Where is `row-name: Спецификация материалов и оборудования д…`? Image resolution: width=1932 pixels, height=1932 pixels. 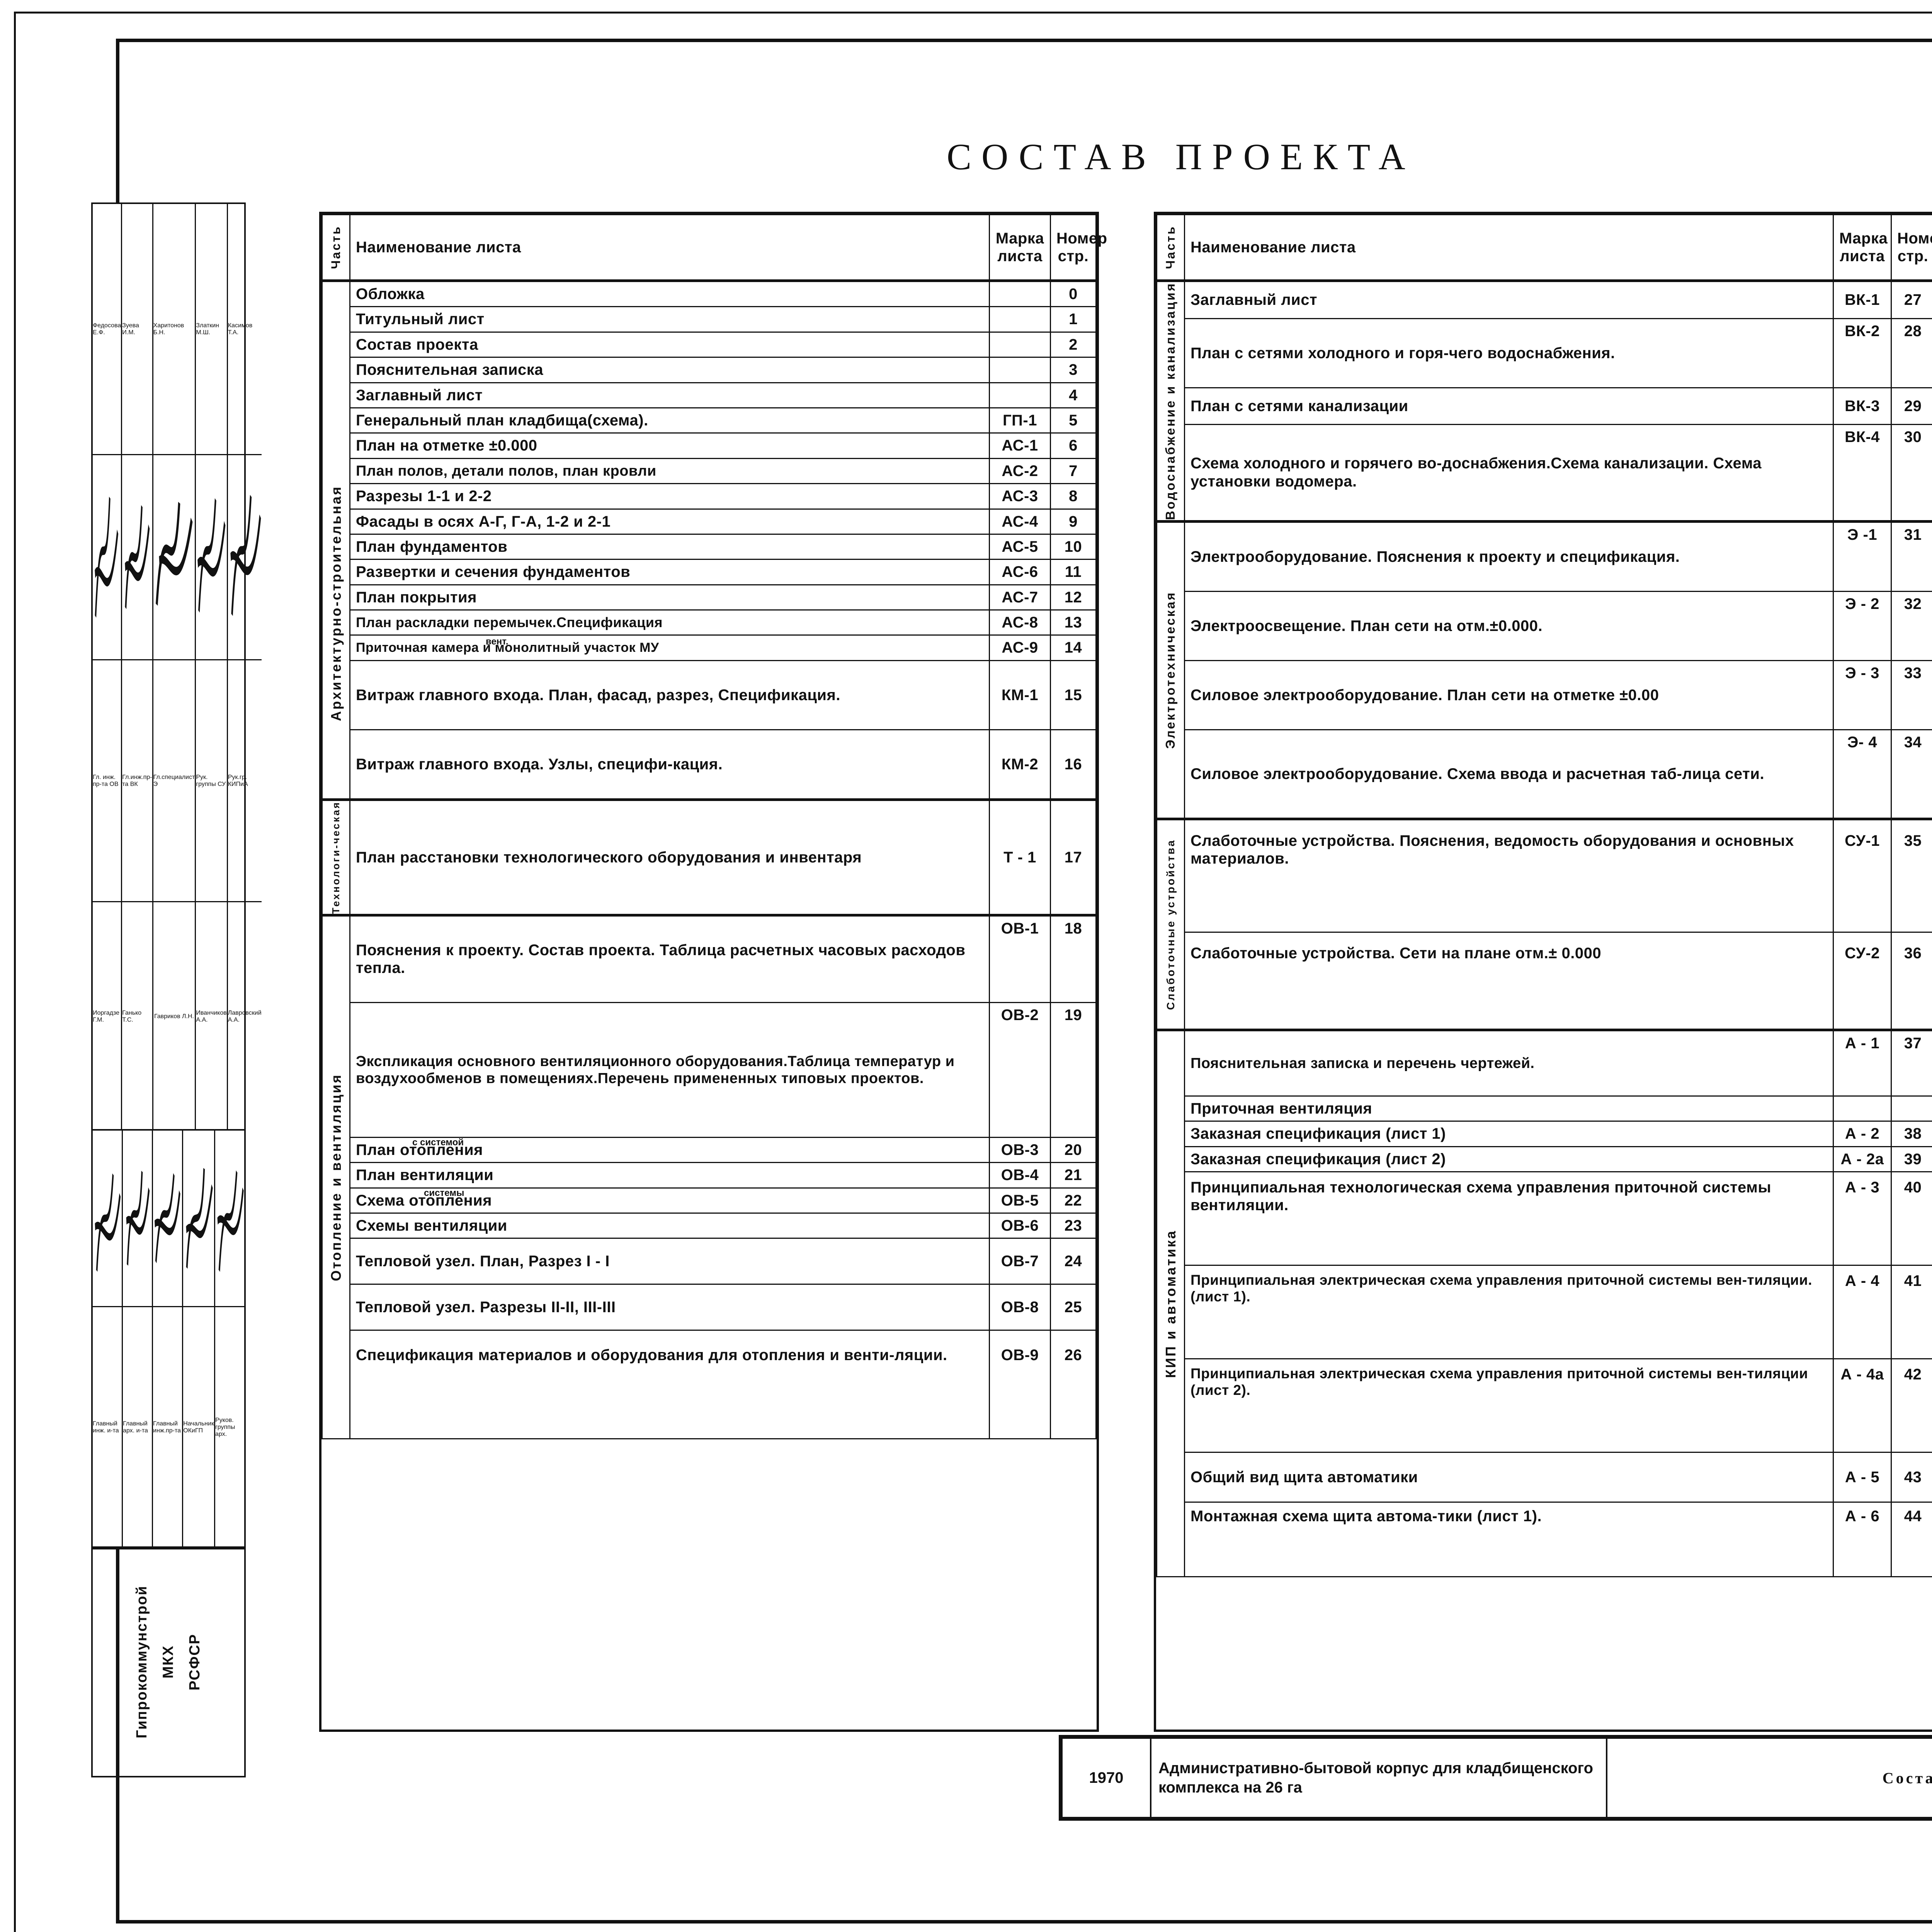 row-name: Спецификация материалов и оборудования д… is located at coordinates (670, 1385).